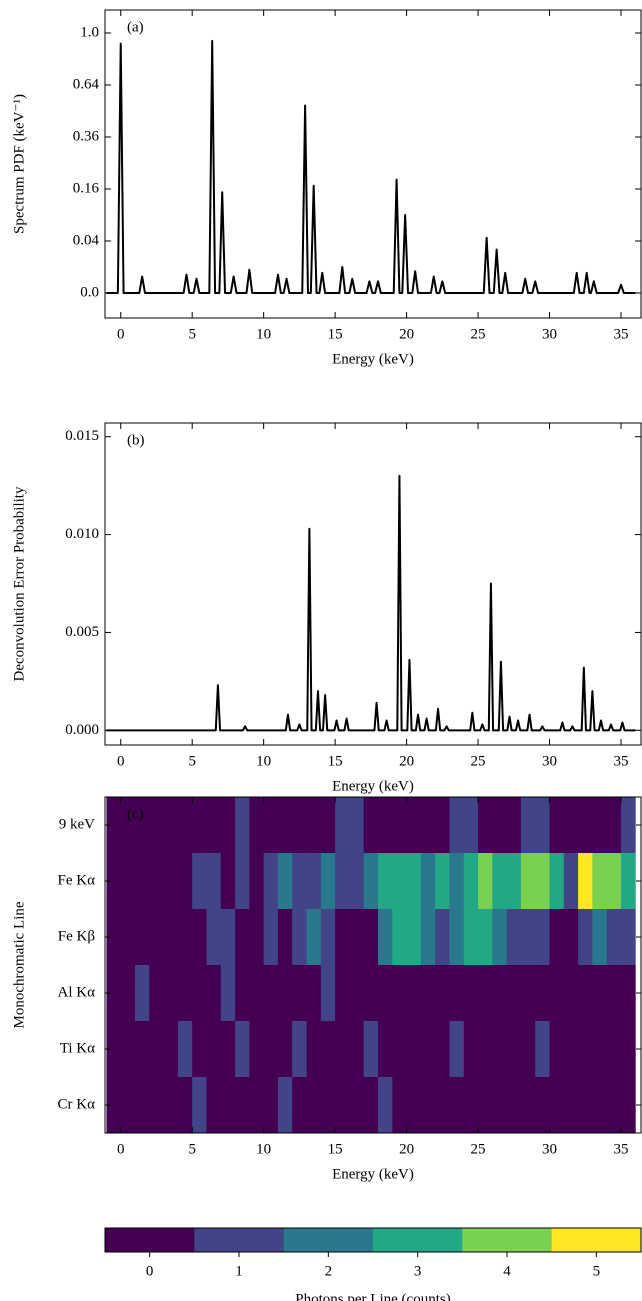  I want to click on y-tick-label: 0.000, so click(82, 730).